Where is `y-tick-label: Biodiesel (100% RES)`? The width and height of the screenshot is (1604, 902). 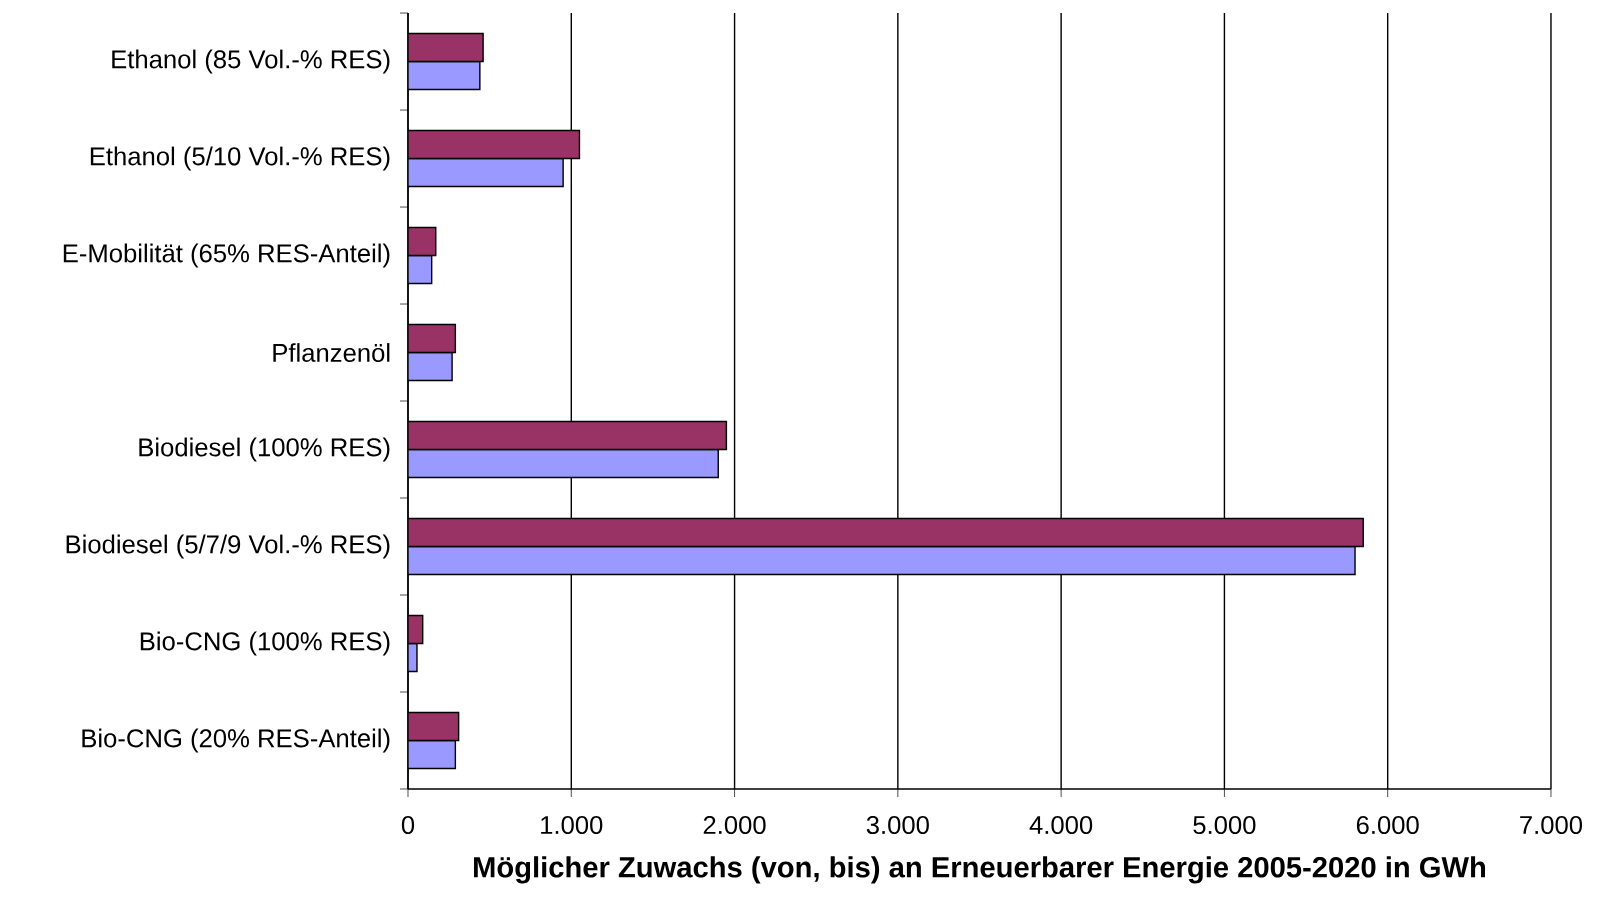
y-tick-label: Biodiesel (100% RES) is located at coordinates (264, 449).